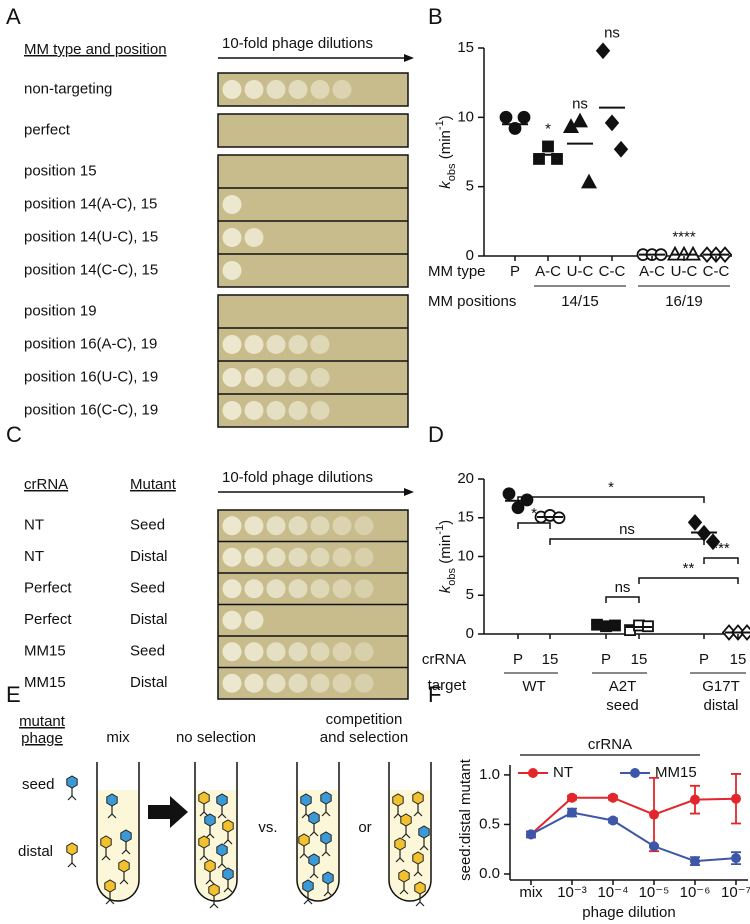 The height and width of the screenshot is (924, 750). Describe the element at coordinates (297, 43) in the screenshot. I see `dilution-label: 10-fold phage dilutions` at that location.